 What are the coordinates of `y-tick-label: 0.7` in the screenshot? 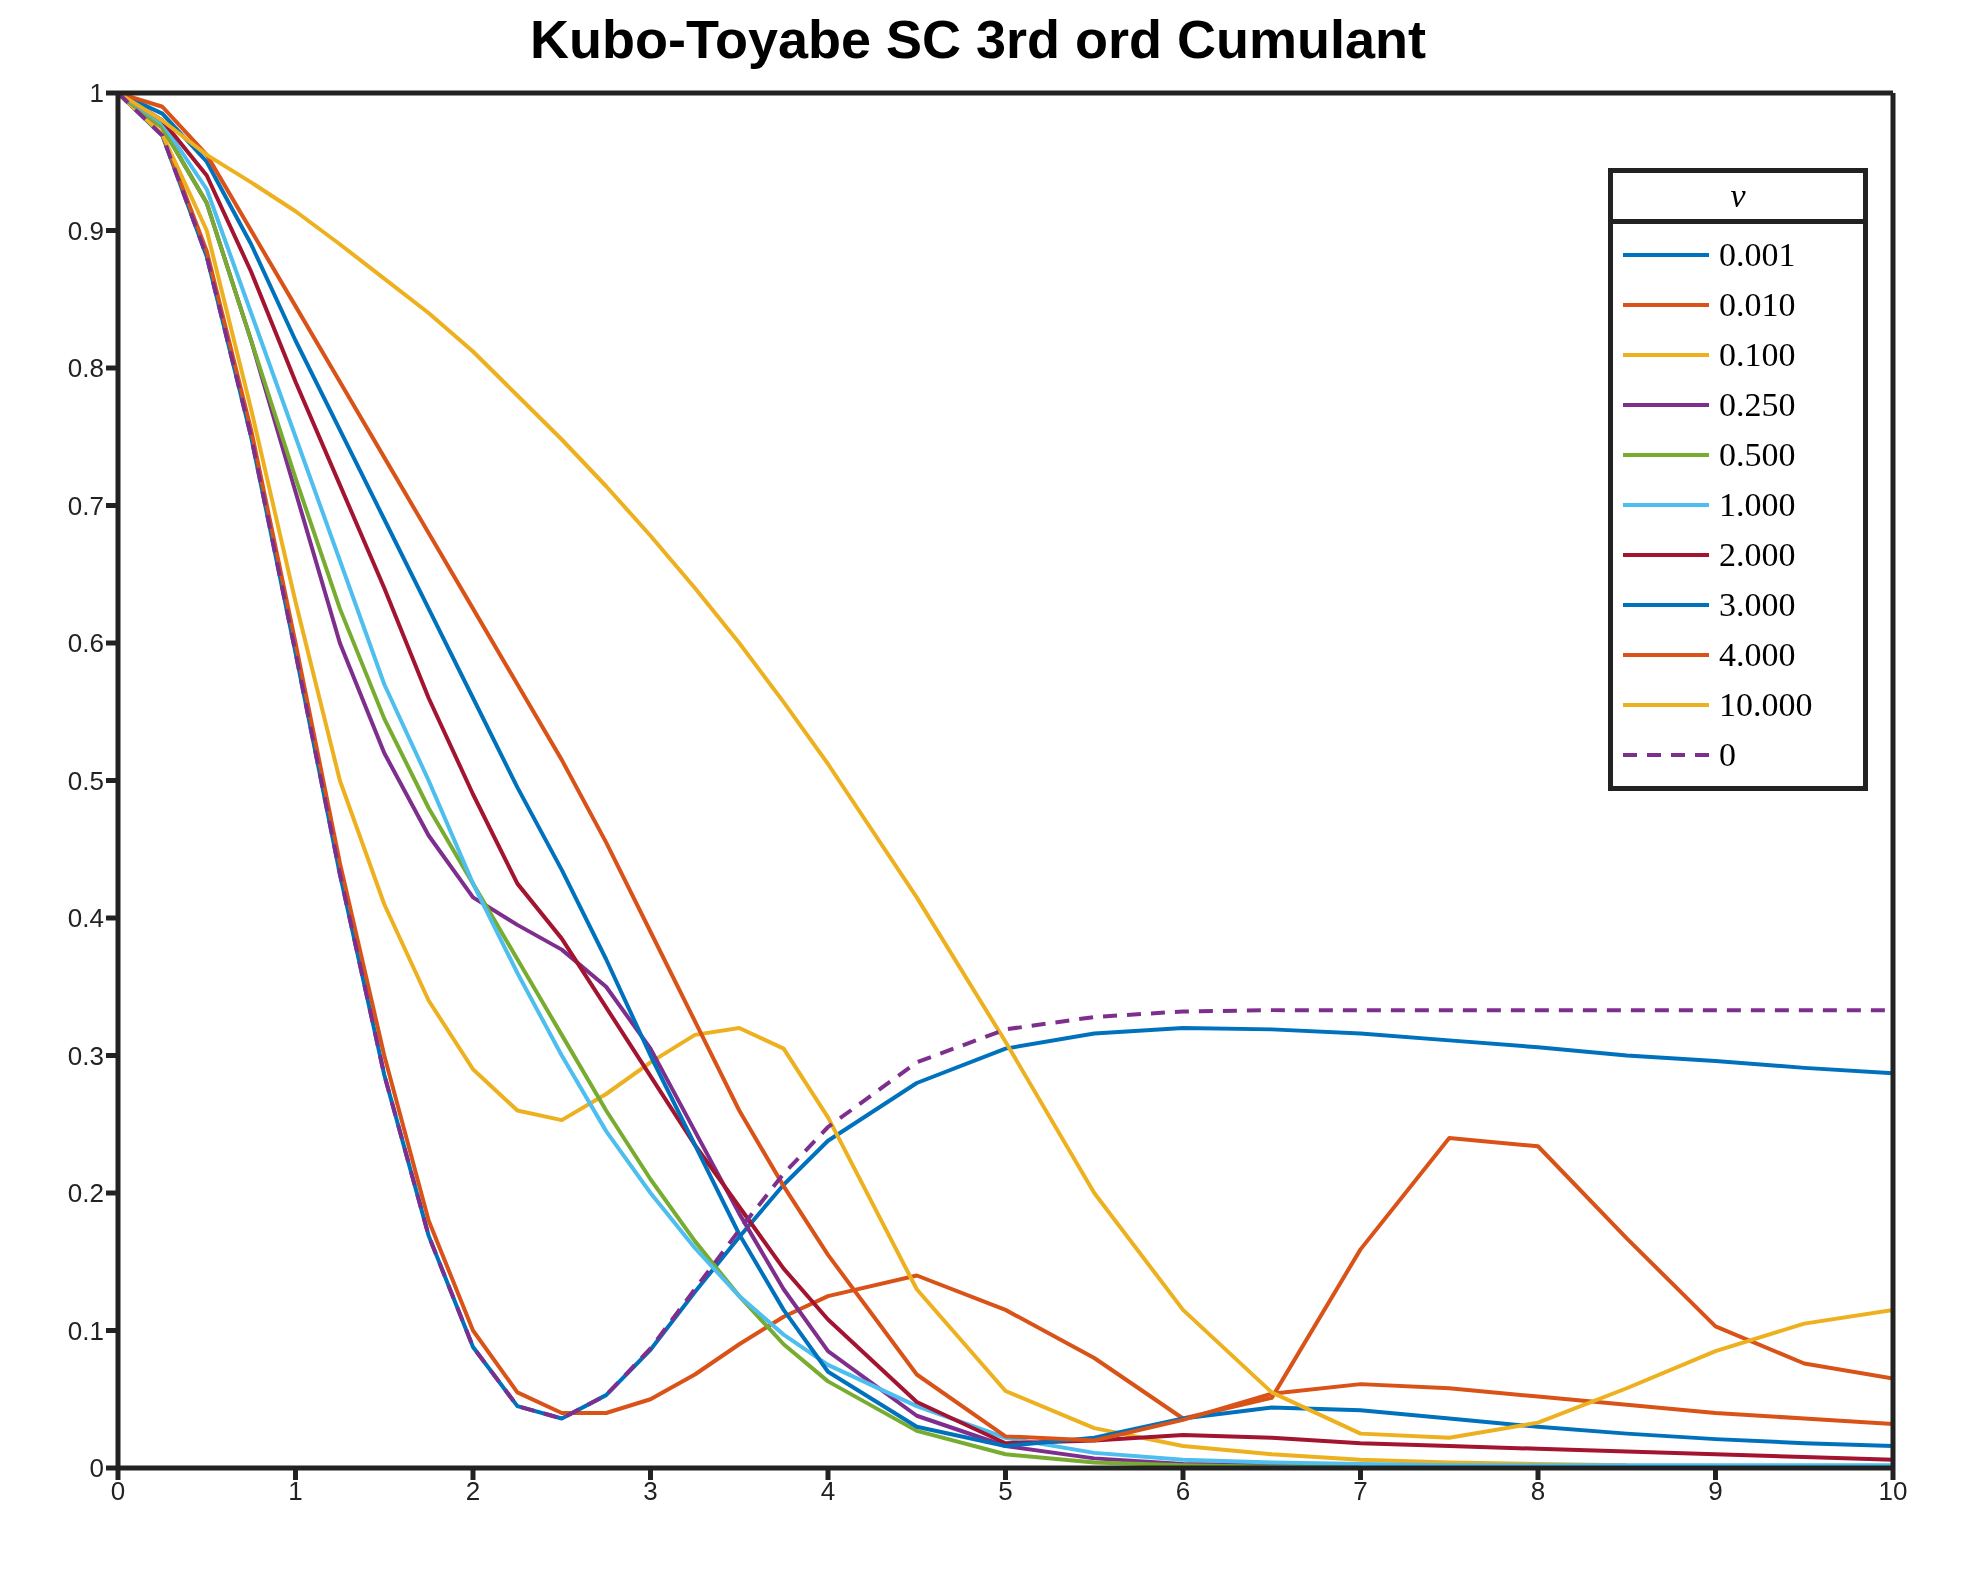 It's located at (85, 505).